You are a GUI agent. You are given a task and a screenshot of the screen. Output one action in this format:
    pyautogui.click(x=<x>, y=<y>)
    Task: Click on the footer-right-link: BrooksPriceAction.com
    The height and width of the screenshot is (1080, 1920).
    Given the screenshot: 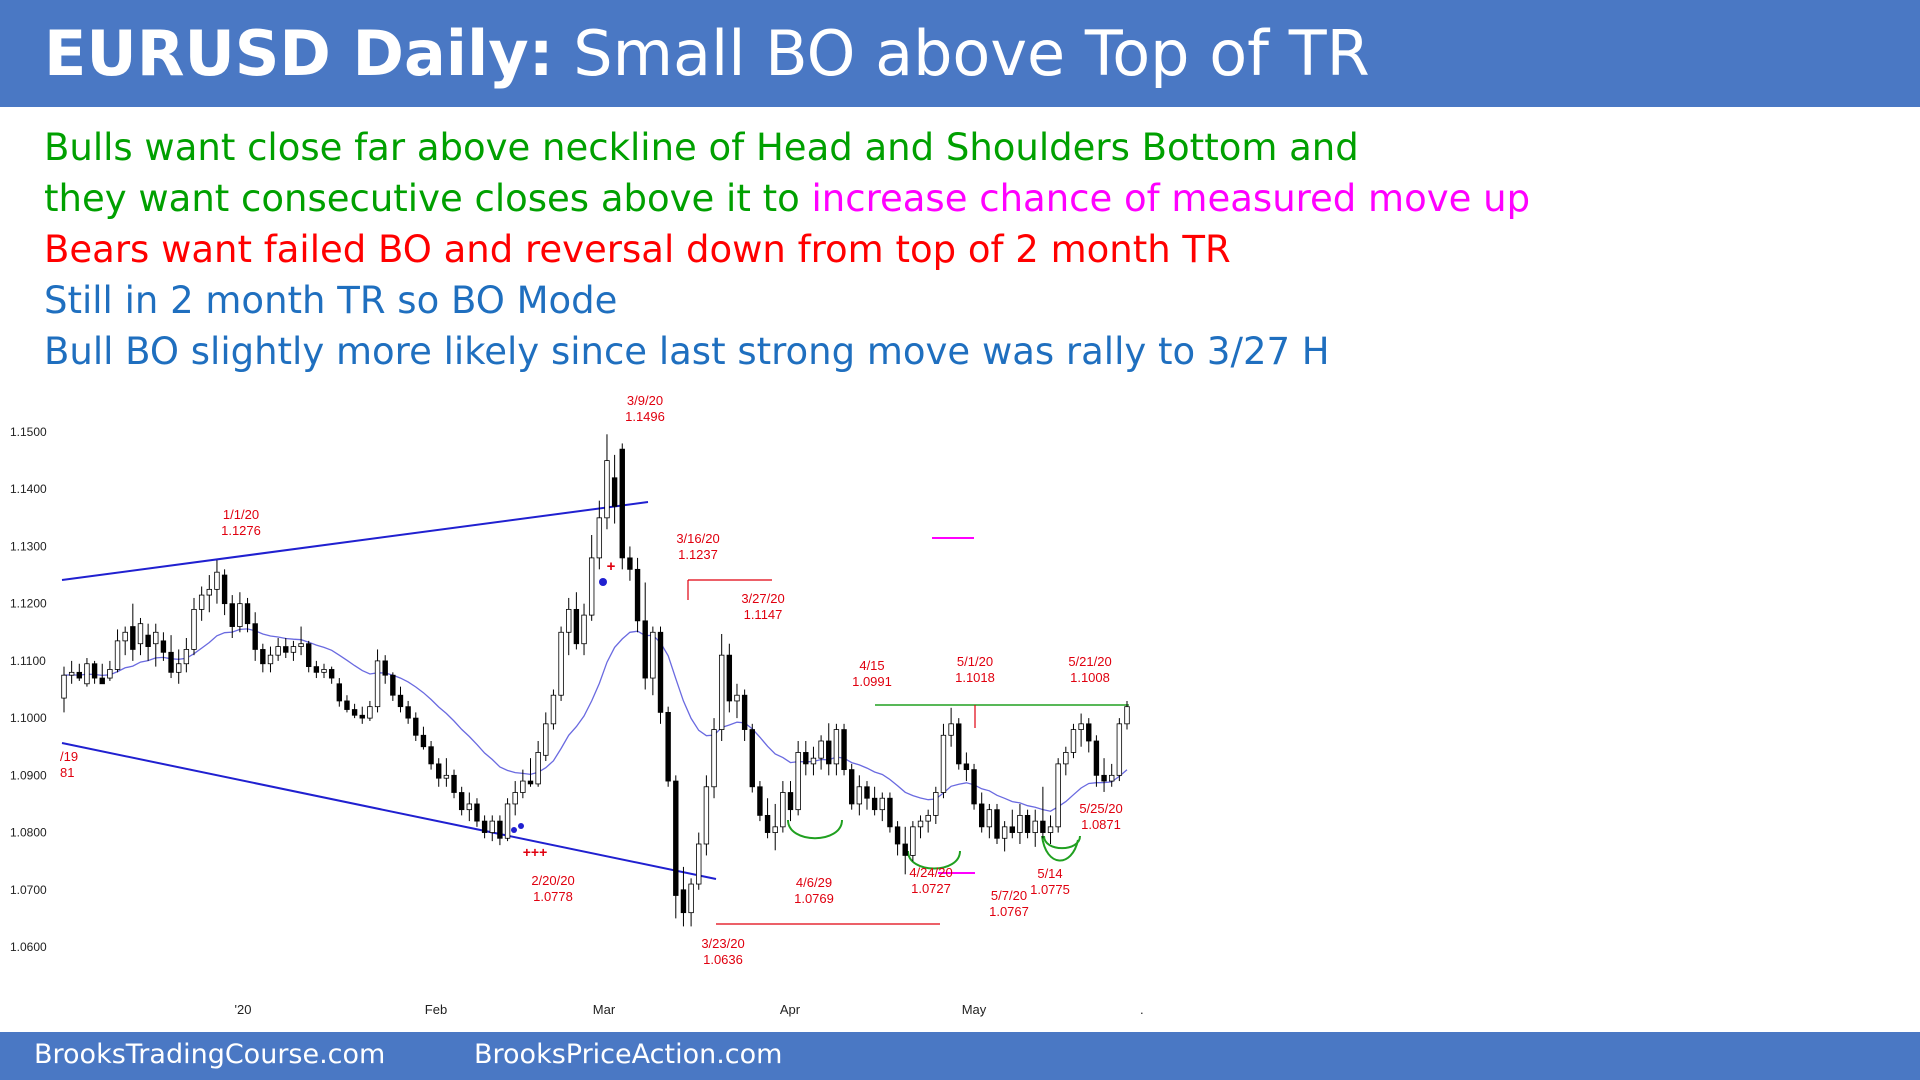 What is the action you would take?
    pyautogui.click(x=628, y=1054)
    